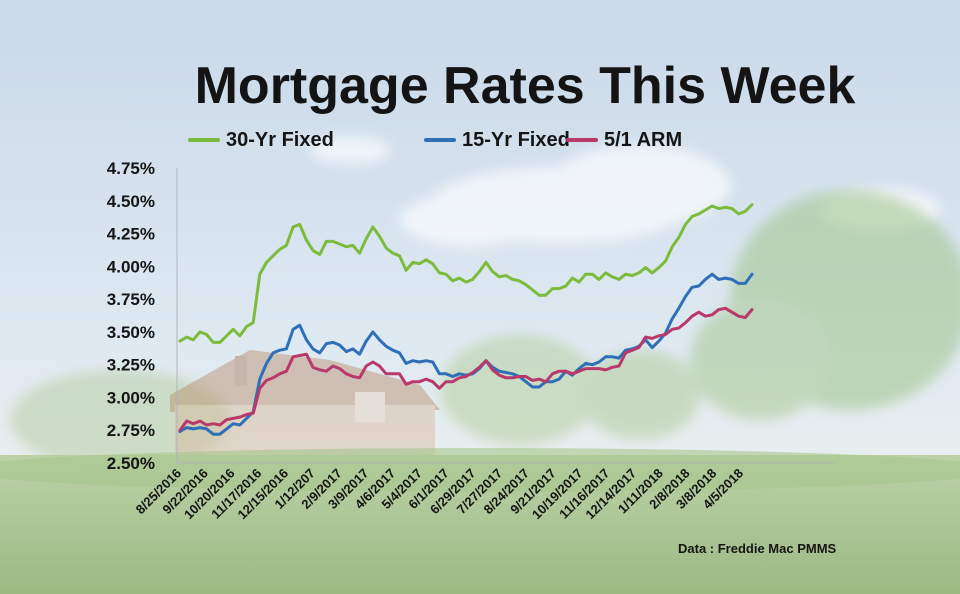  What do you see at coordinates (131, 430) in the screenshot?
I see `y-tick-label: 2.75%` at bounding box center [131, 430].